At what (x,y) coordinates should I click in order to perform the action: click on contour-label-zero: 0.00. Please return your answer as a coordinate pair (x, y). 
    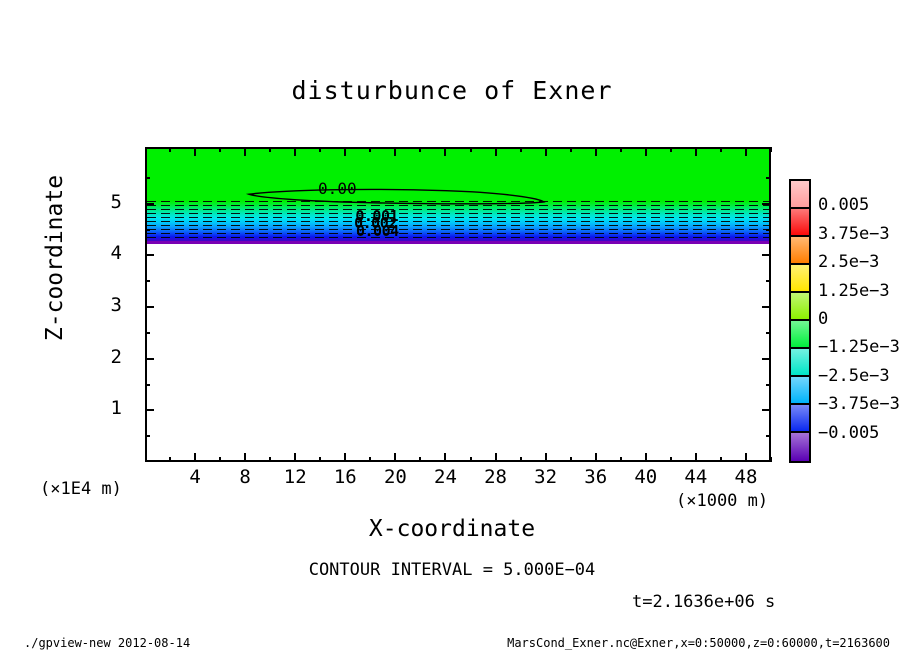
    Looking at the image, I should click on (337, 188).